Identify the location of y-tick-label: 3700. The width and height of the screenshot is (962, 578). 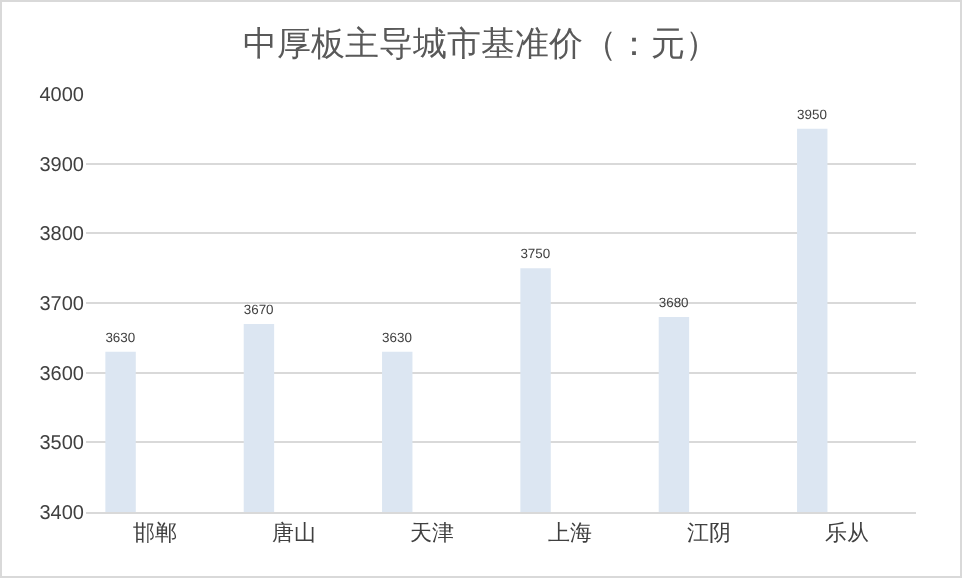
(62, 305).